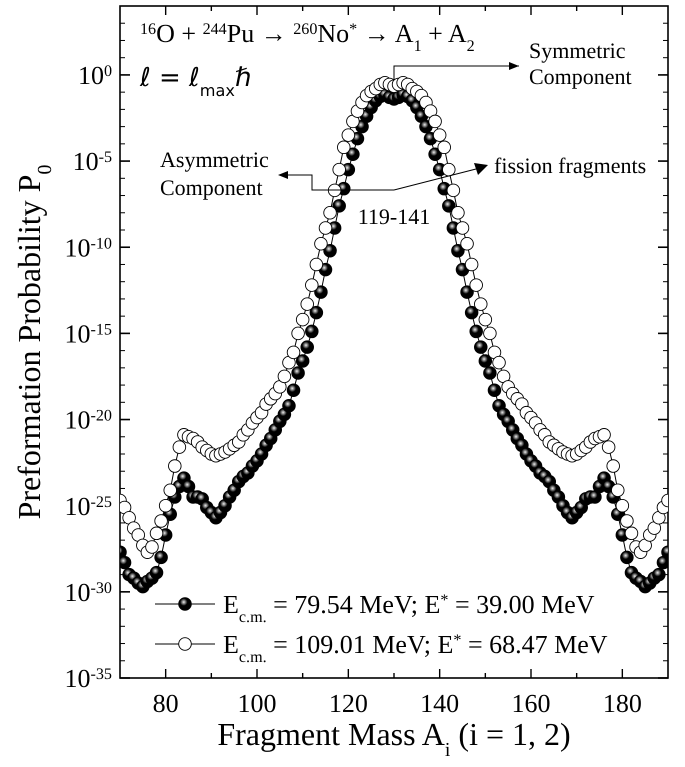 Image resolution: width=685 pixels, height=767 pixels. What do you see at coordinates (622, 703) in the screenshot?
I see `x-tick-label: 180` at bounding box center [622, 703].